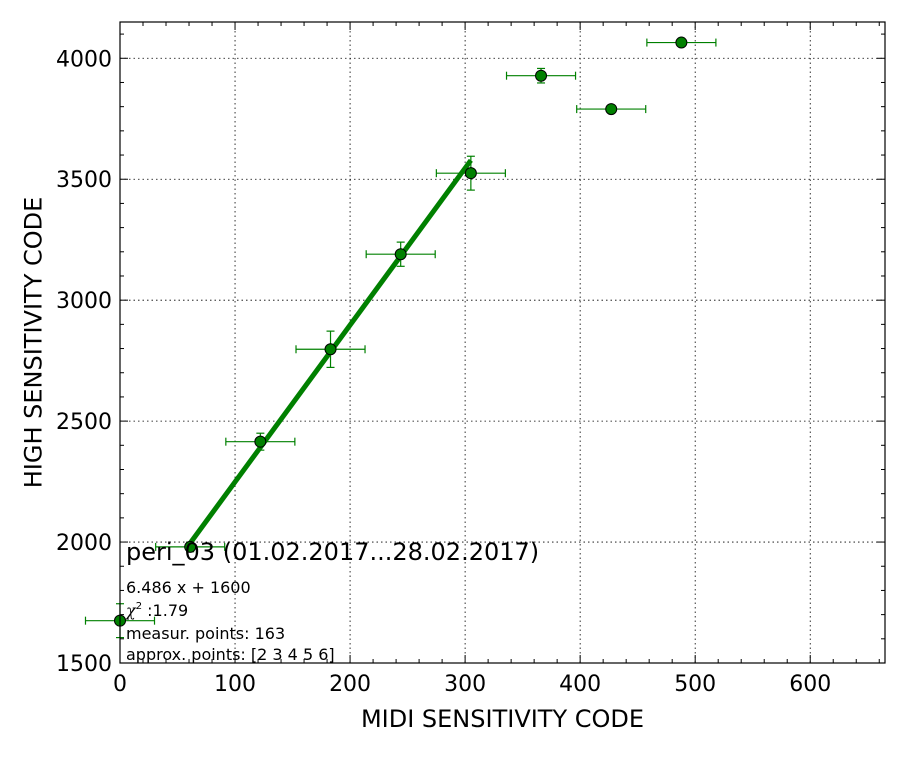 The height and width of the screenshot is (762, 912). I want to click on x-tick-label: 200, so click(350, 684).